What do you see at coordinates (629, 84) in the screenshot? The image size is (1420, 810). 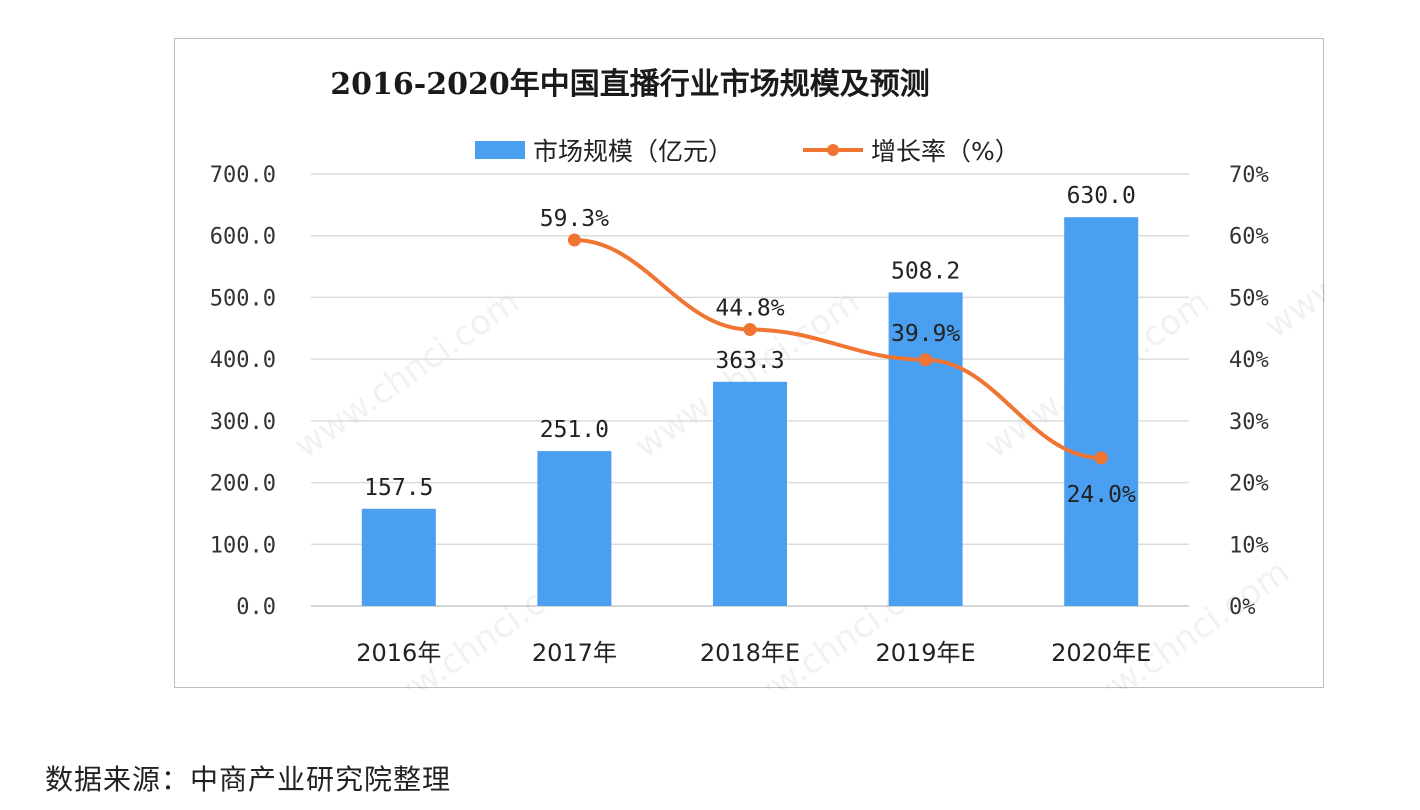 I see `chart-title: 2016-2020年中国直播行业市场规模及预测` at bounding box center [629, 84].